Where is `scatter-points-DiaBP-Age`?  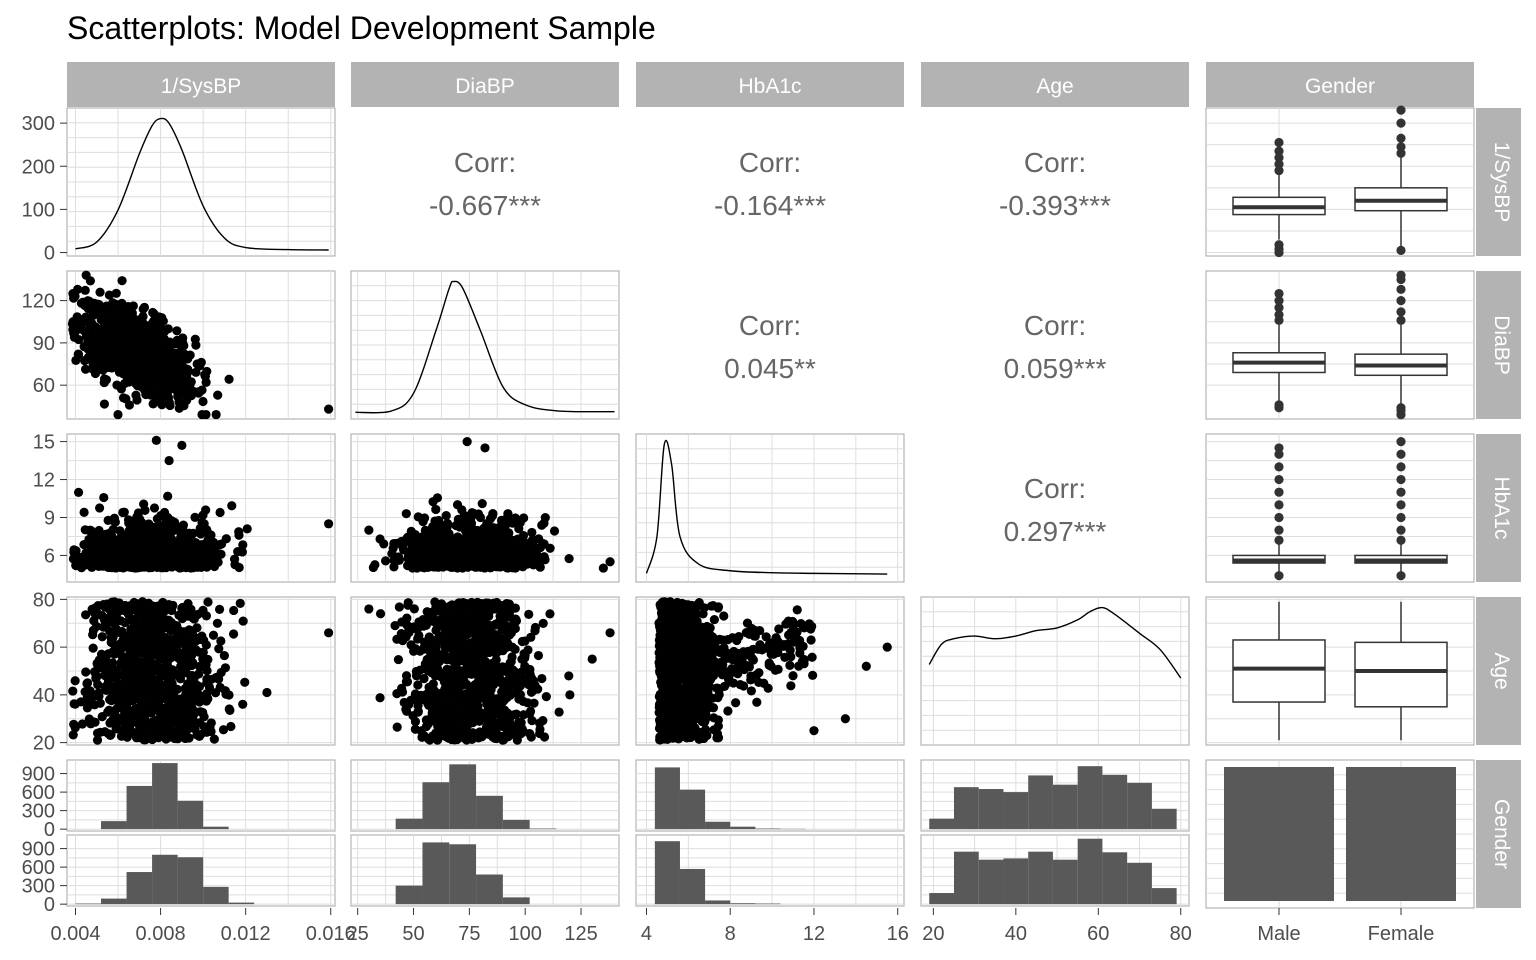
scatter-points-DiaBP-Age is located at coordinates (489, 671).